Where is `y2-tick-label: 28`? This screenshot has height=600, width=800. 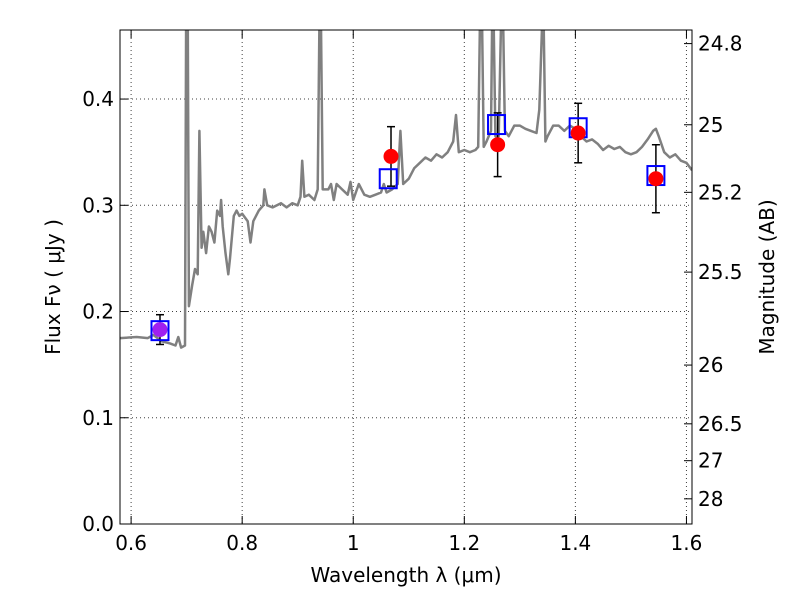
y2-tick-label: 28 is located at coordinates (710, 499).